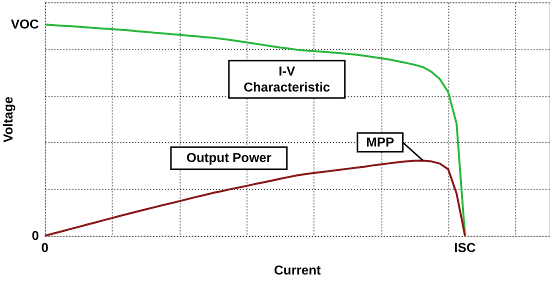 Image resolution: width=553 pixels, height=286 pixels. I want to click on series-label: Output Power, so click(229, 158).